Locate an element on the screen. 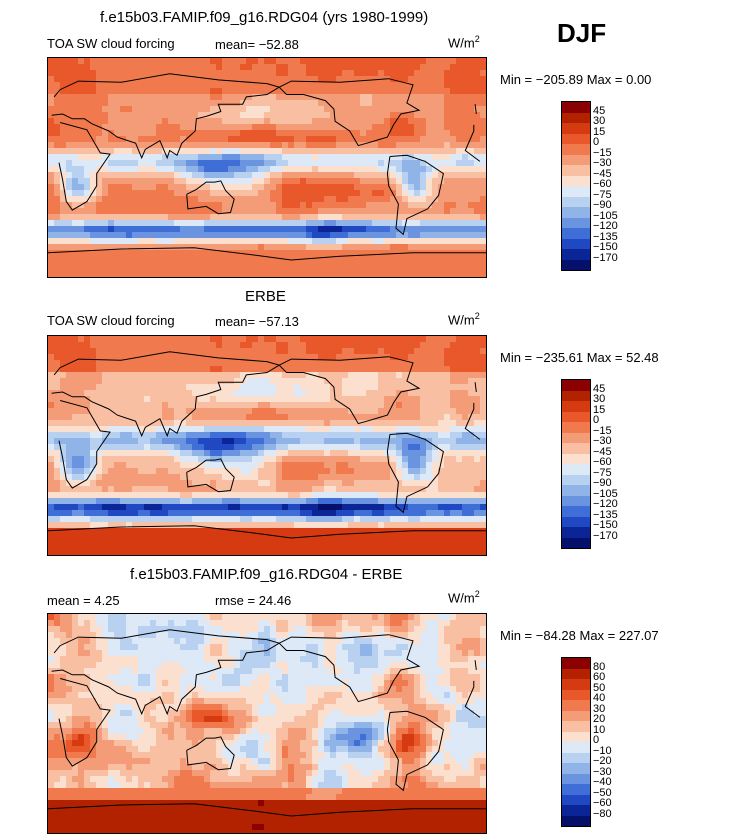  colorbar-tick-label: −75 is located at coordinates (602, 194).